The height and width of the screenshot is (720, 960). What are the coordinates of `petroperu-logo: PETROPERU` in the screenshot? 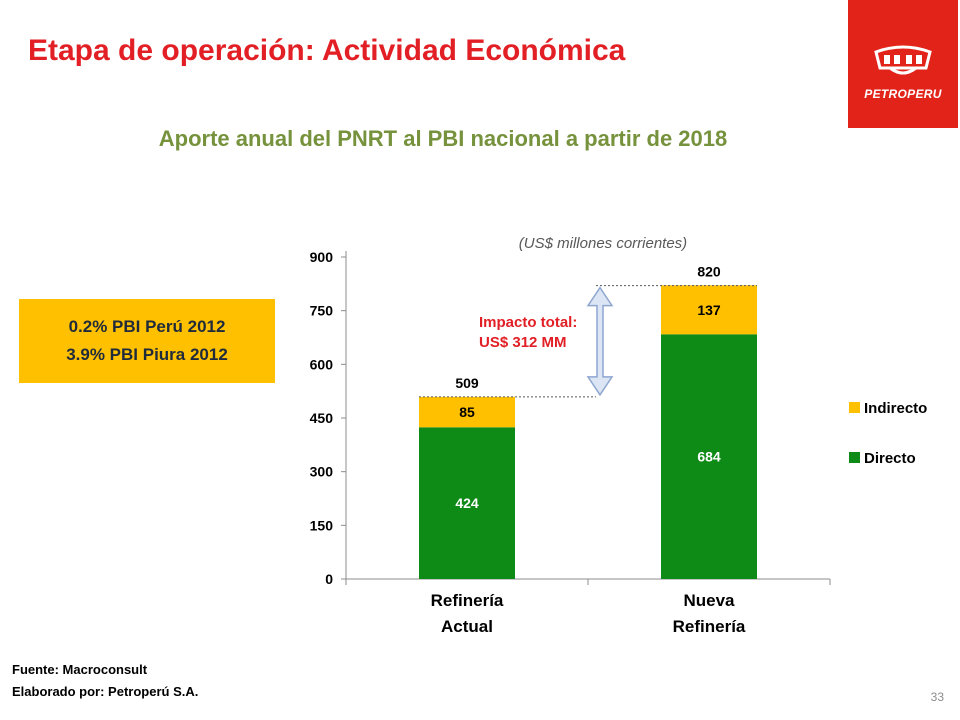 It's located at (903, 64).